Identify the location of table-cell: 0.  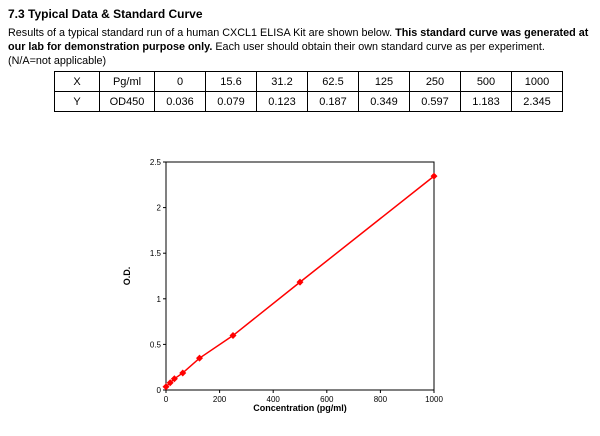
(180, 82).